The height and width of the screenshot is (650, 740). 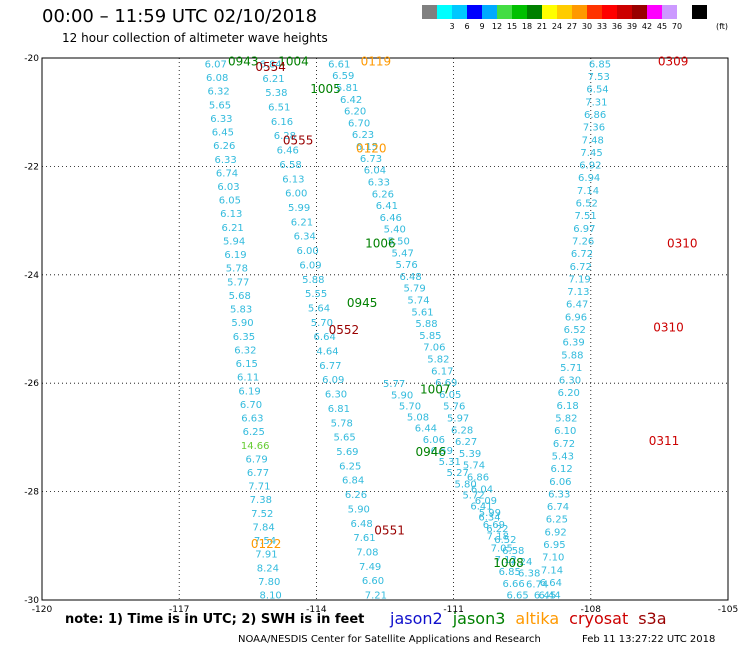 What do you see at coordinates (373, 581) in the screenshot?
I see `swh-value: 6.60` at bounding box center [373, 581].